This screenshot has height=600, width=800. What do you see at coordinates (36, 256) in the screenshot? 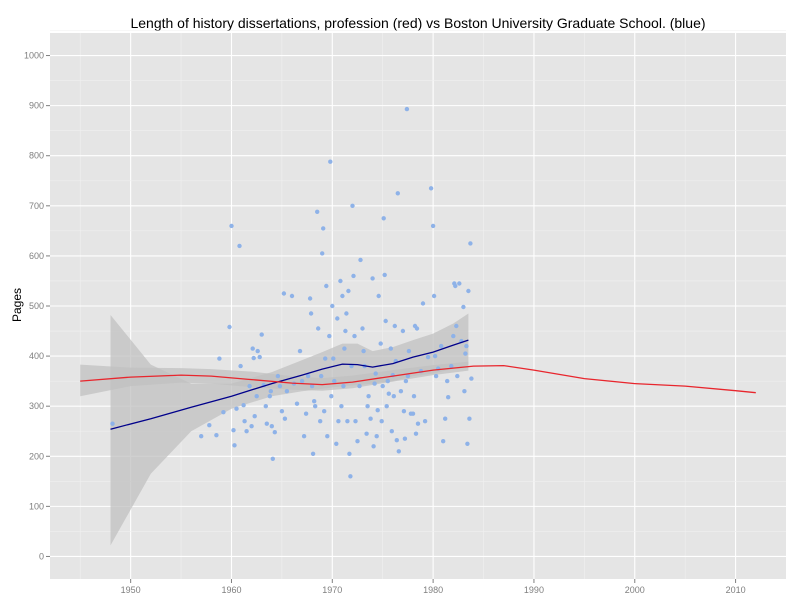
I see `y-tick-label: 600` at bounding box center [36, 256].